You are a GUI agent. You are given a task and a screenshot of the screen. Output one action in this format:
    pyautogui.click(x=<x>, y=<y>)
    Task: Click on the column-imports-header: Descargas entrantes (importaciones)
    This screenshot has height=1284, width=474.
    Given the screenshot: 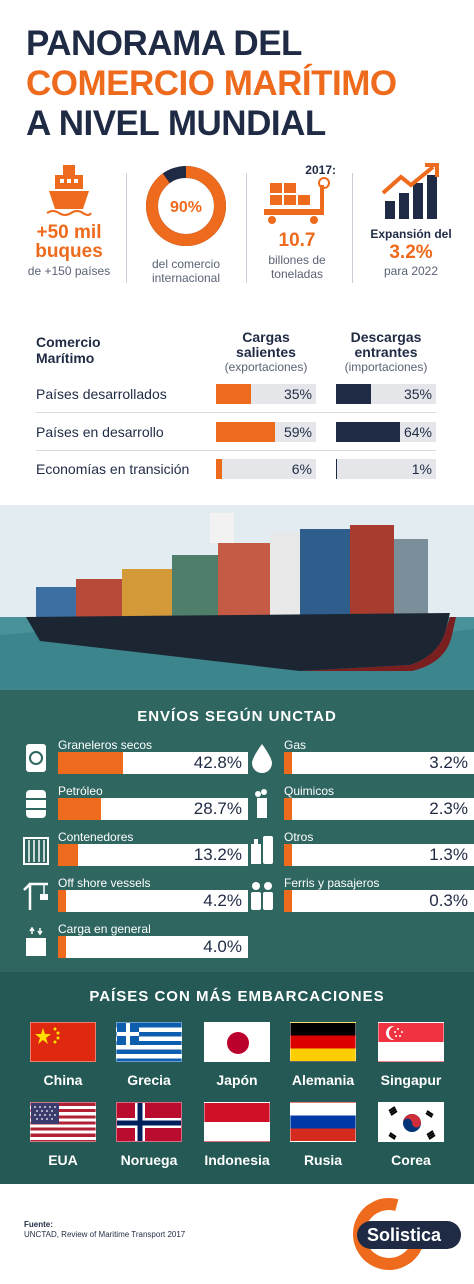 What is the action you would take?
    pyautogui.click(x=386, y=352)
    